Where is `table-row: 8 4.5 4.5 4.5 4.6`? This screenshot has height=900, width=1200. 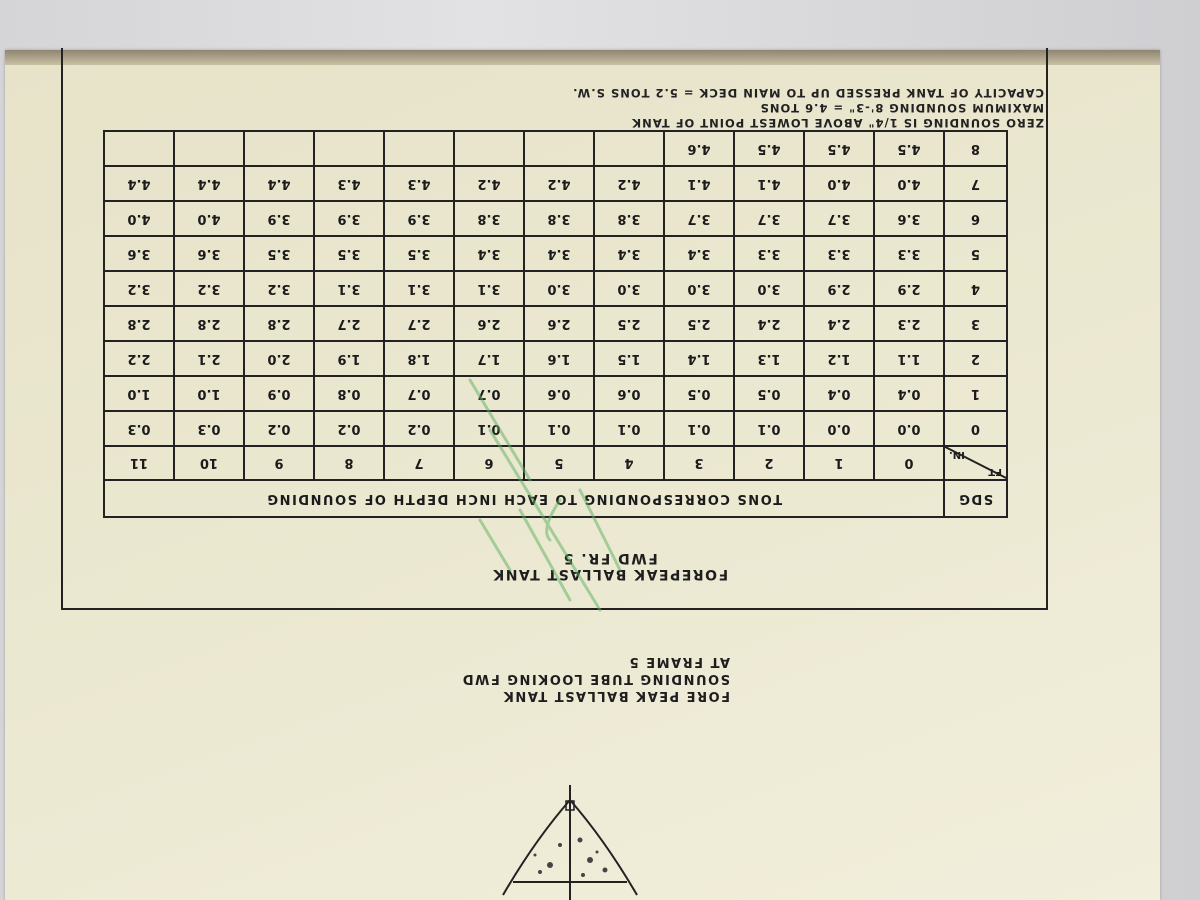 table-row: 8 4.5 4.5 4.5 4.6 is located at coordinates (555, 148).